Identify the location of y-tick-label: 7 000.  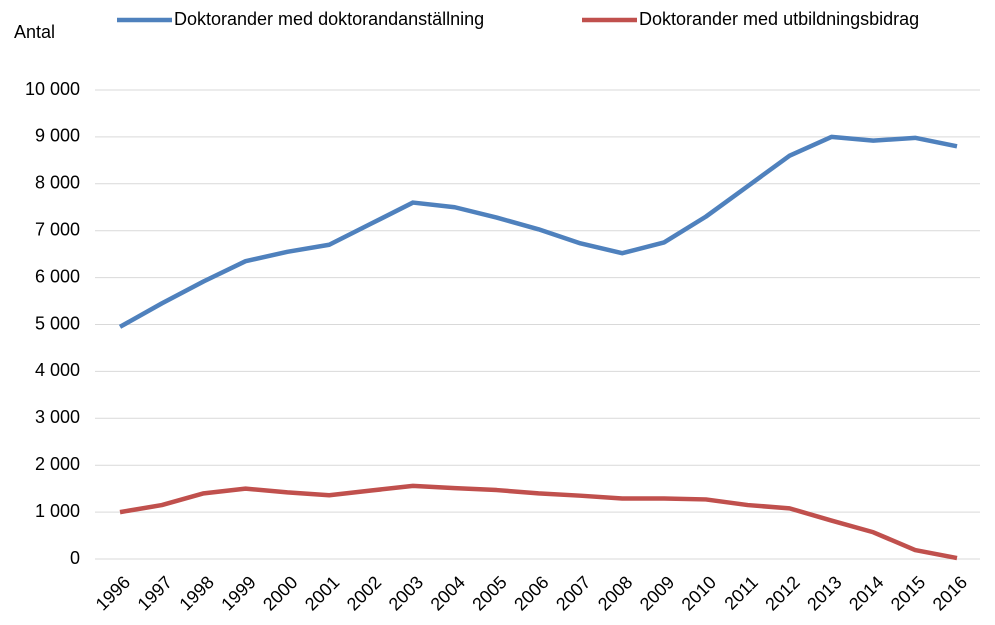
(57, 229).